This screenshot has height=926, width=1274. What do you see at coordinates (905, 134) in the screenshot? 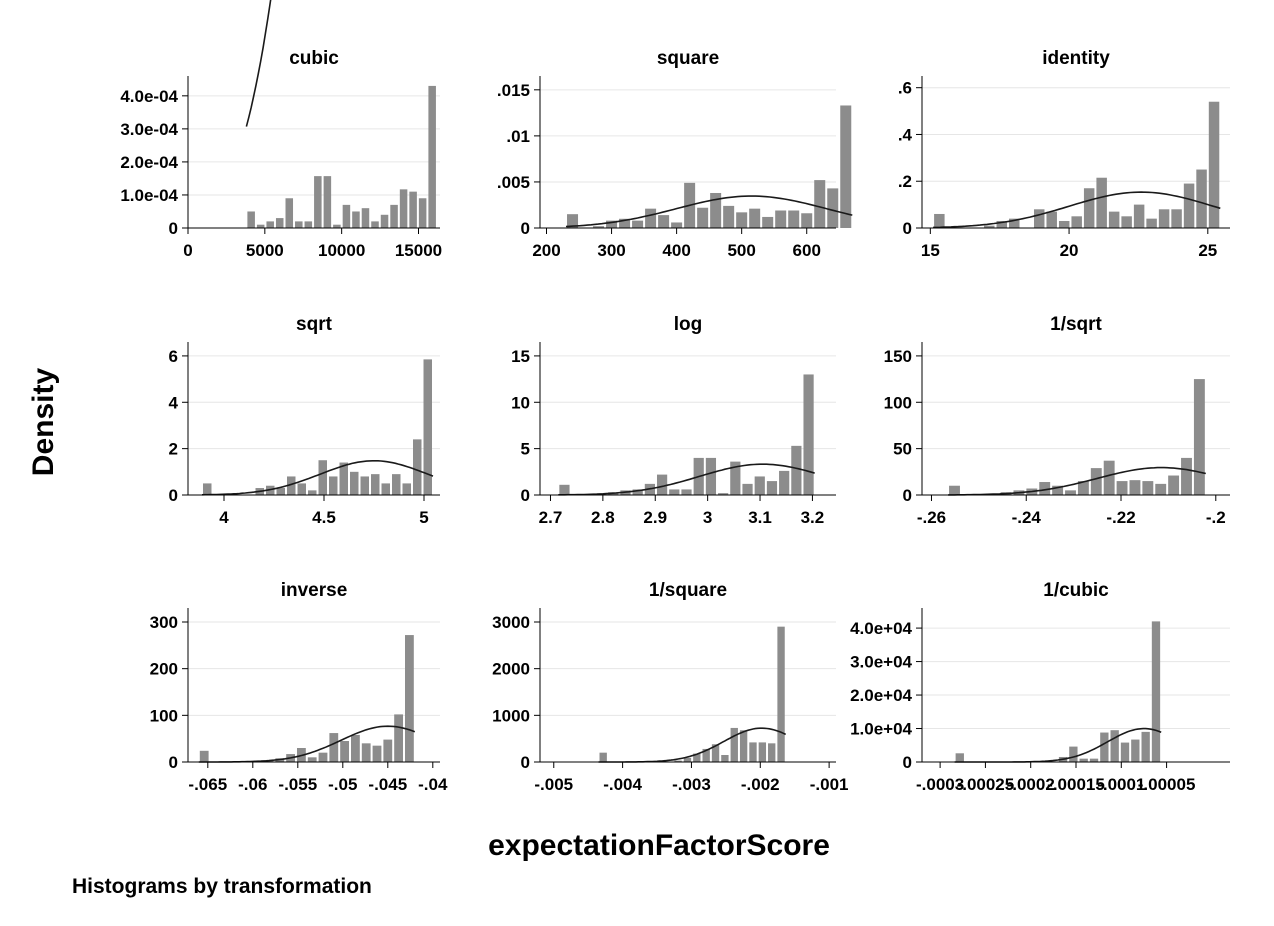
I see `y-tick-label: .4` at bounding box center [905, 134].